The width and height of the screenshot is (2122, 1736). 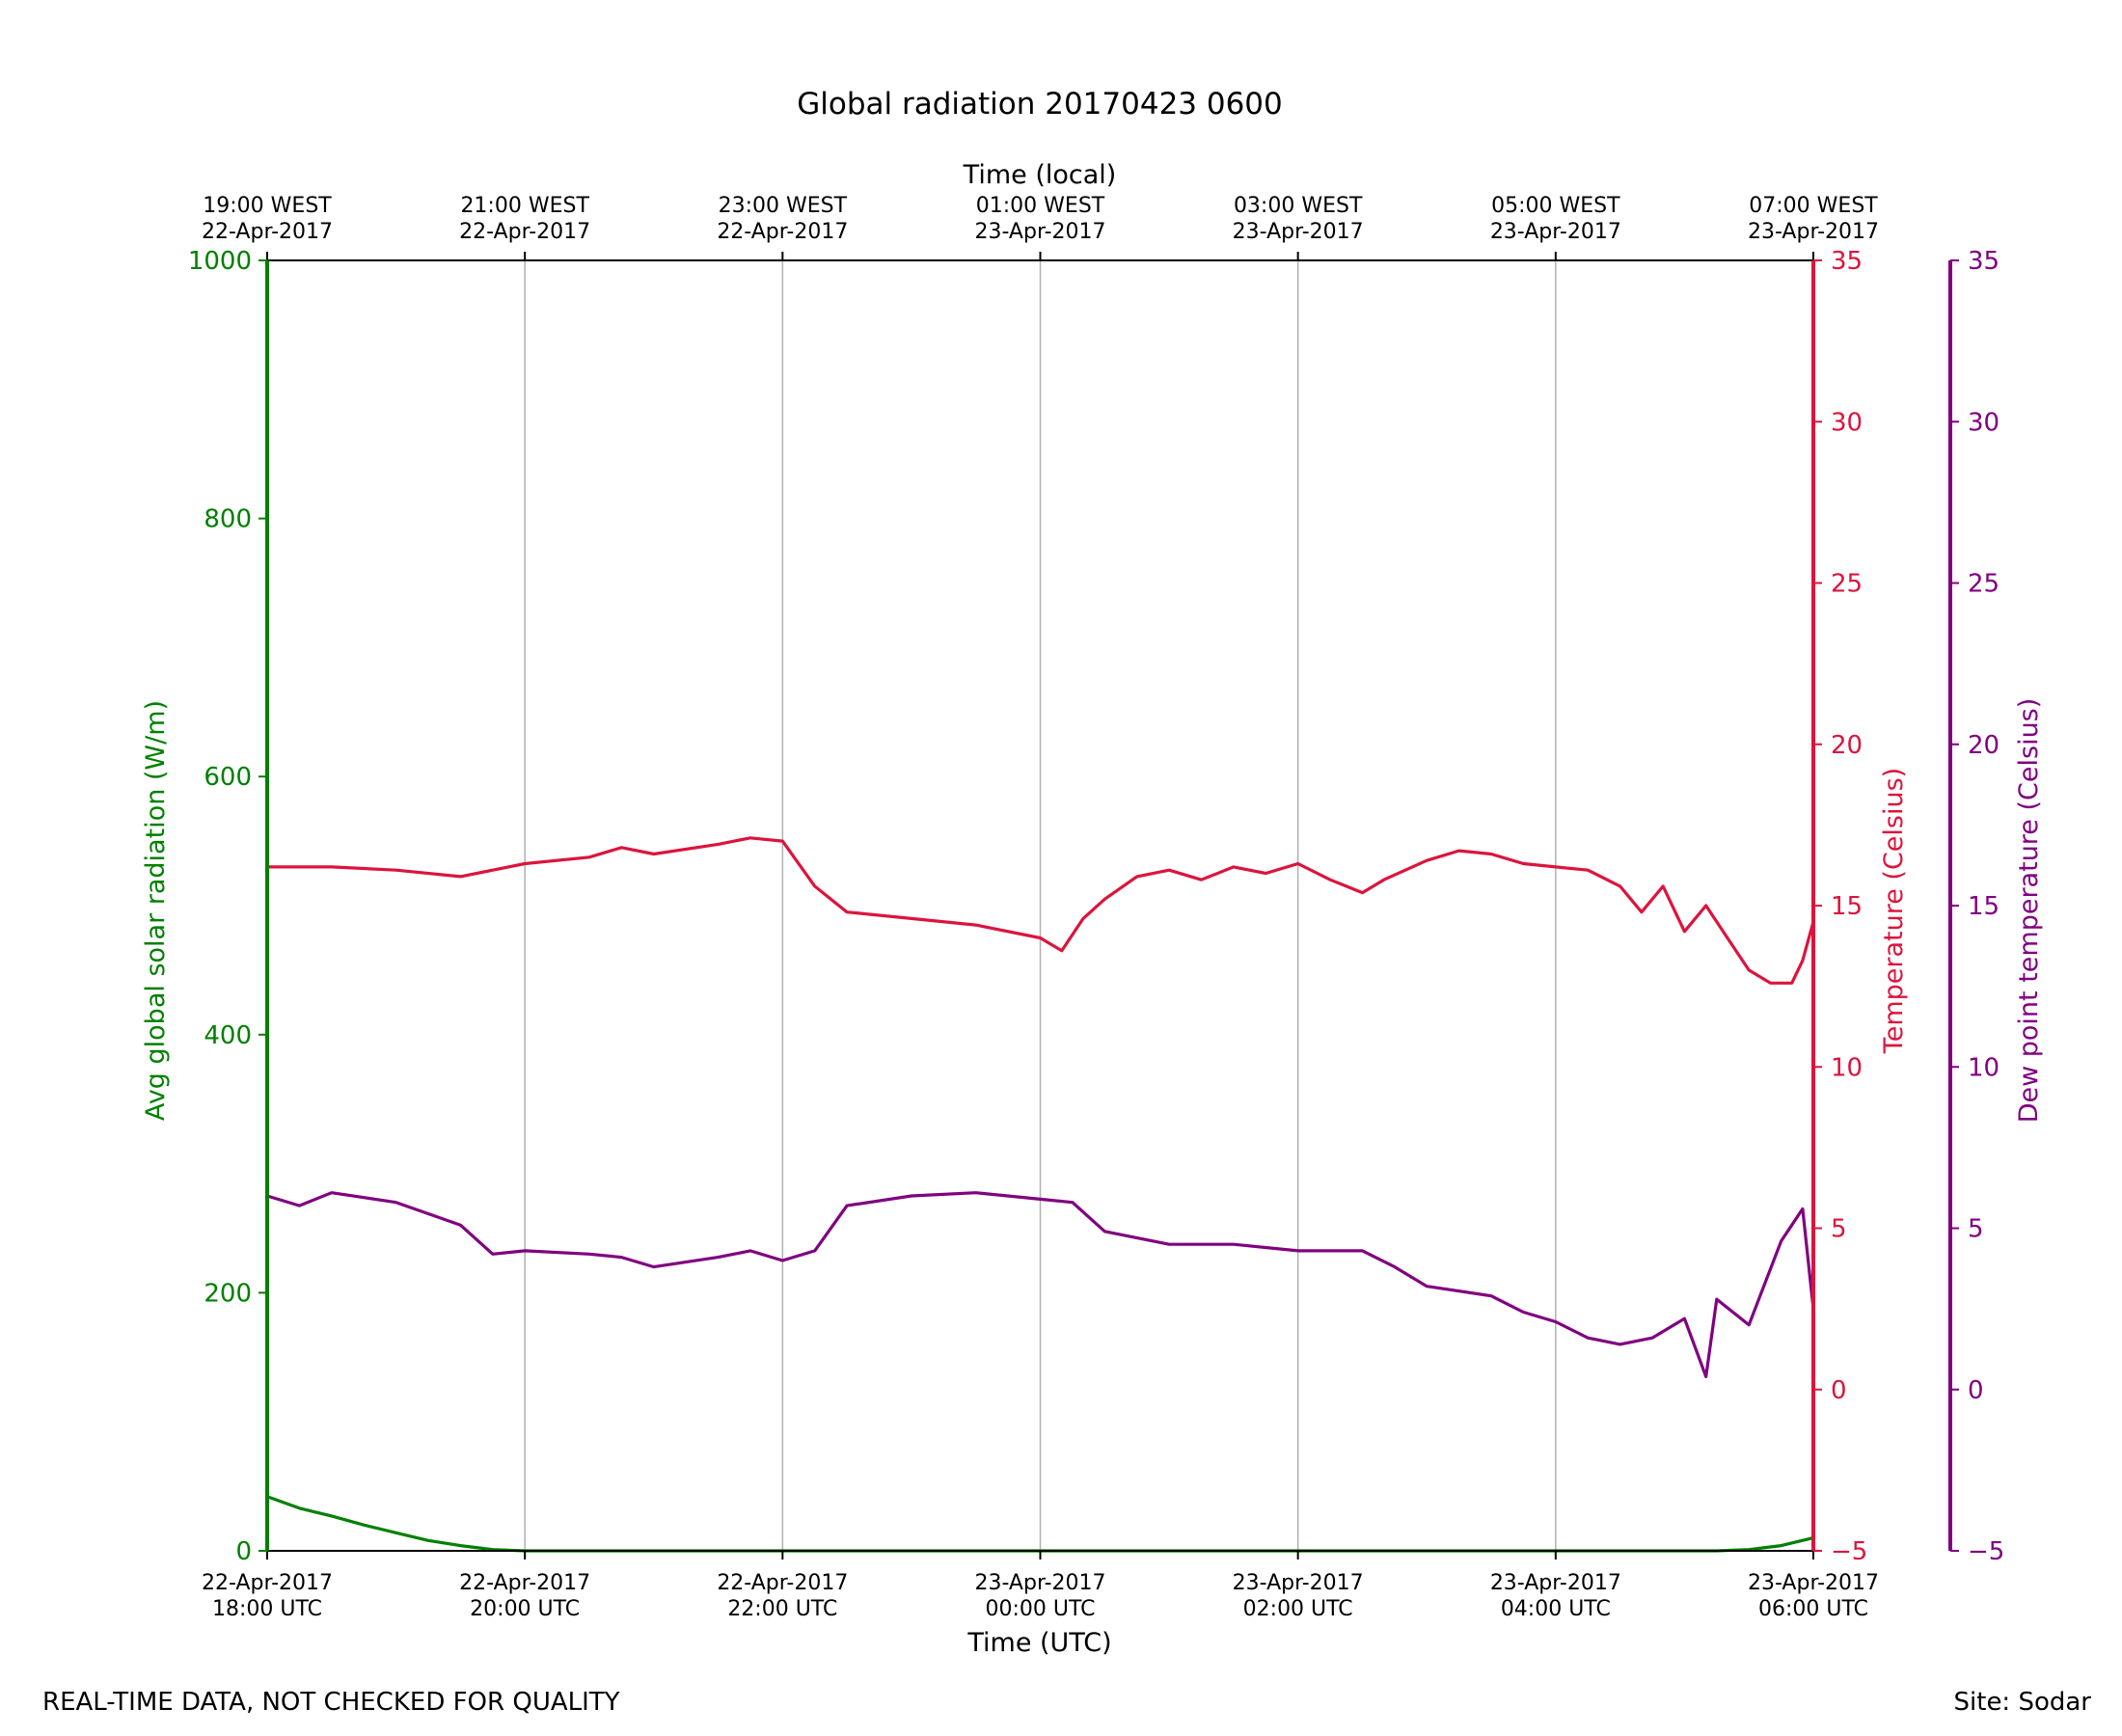 I want to click on bottom-tick-time: 00:00 UTC, so click(x=1040, y=1609).